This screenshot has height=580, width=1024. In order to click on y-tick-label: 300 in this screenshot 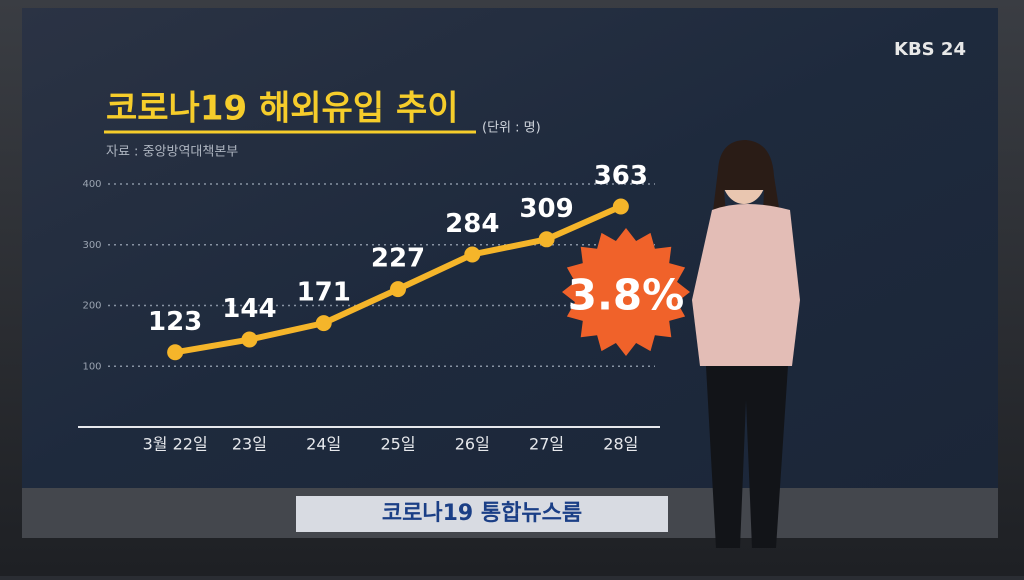, I will do `click(91, 245)`.